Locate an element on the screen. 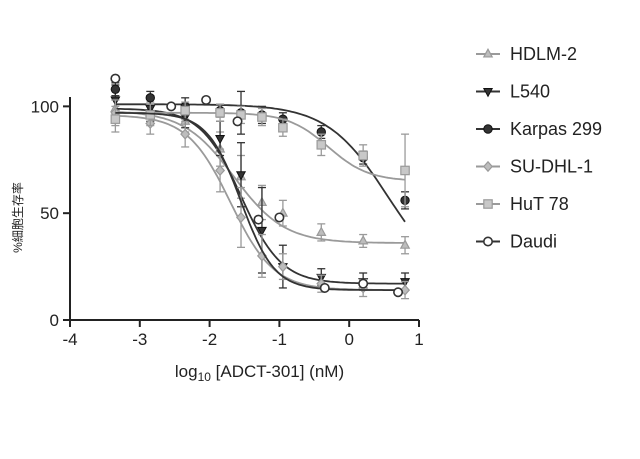 This screenshot has width=640, height=459. legend-item-2: L540 is located at coordinates (513, 92).